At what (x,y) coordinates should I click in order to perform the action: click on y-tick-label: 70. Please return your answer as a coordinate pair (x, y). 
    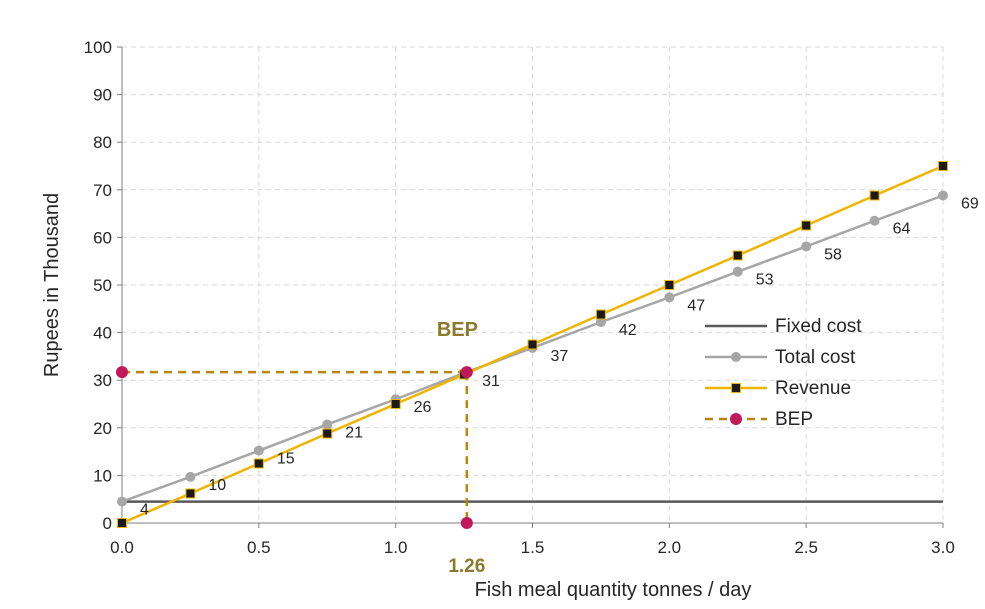
    Looking at the image, I should click on (102, 190).